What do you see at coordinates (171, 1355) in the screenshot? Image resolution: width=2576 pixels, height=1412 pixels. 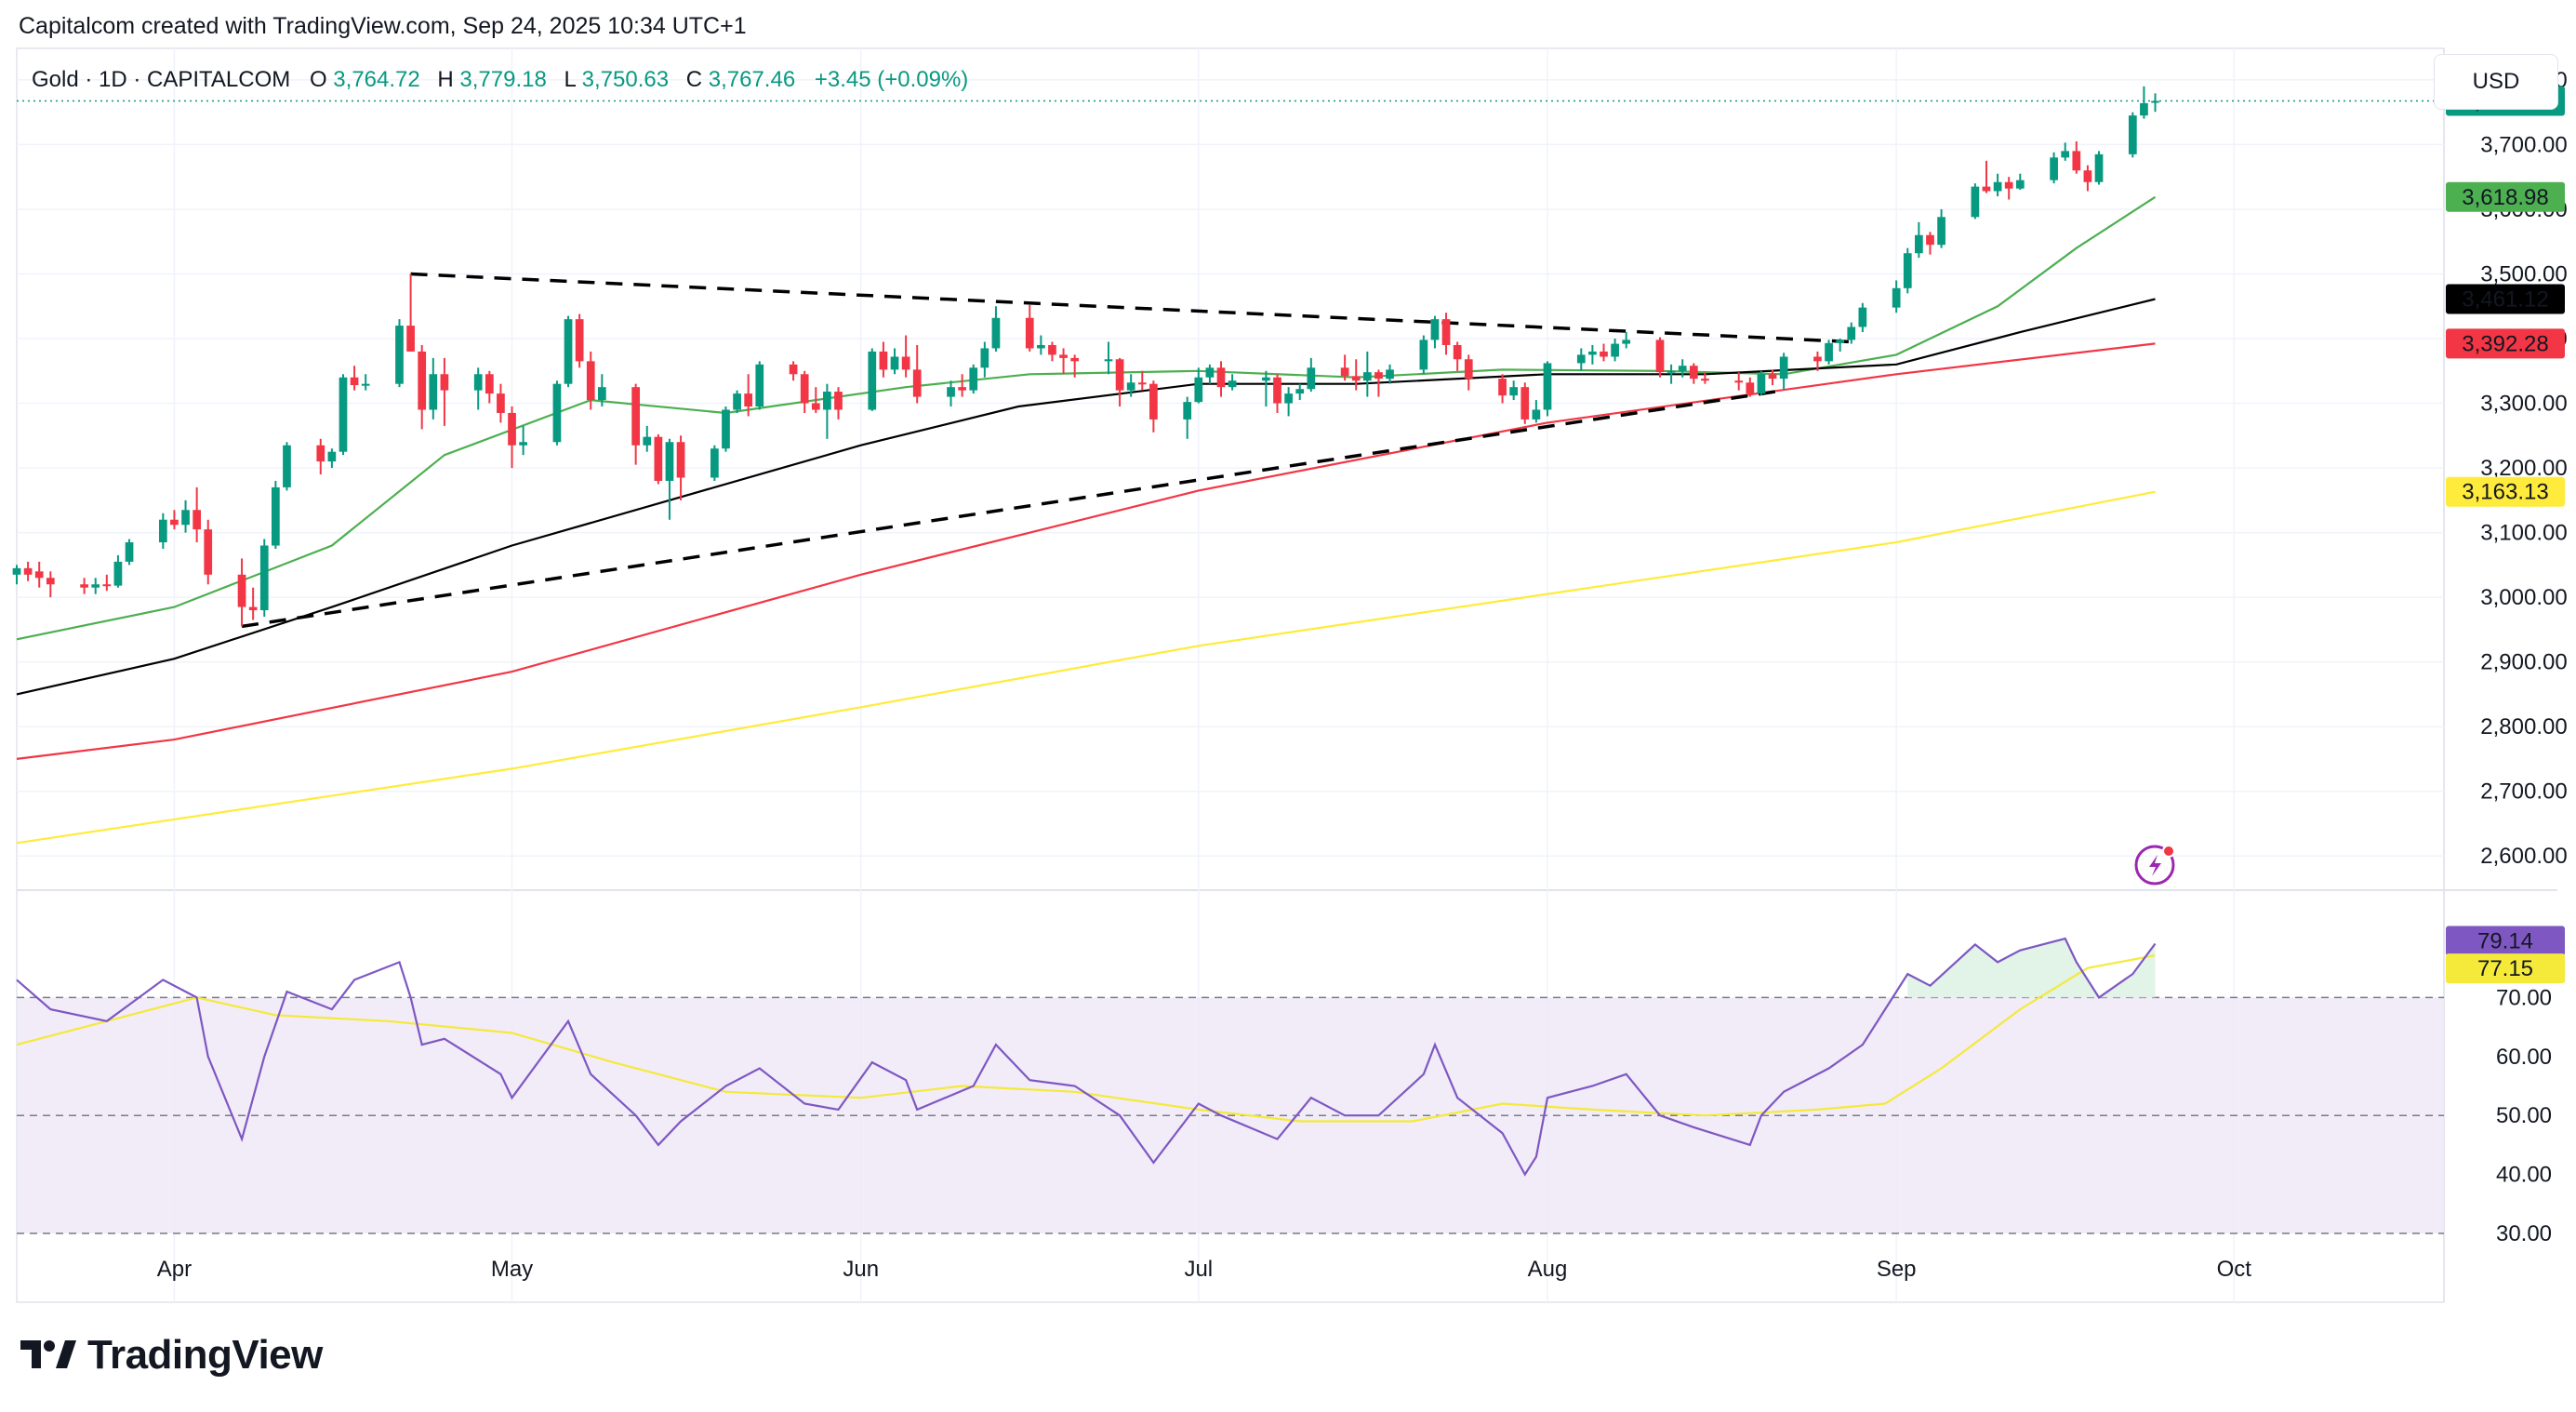 I see `brand-footer: TradingView` at bounding box center [171, 1355].